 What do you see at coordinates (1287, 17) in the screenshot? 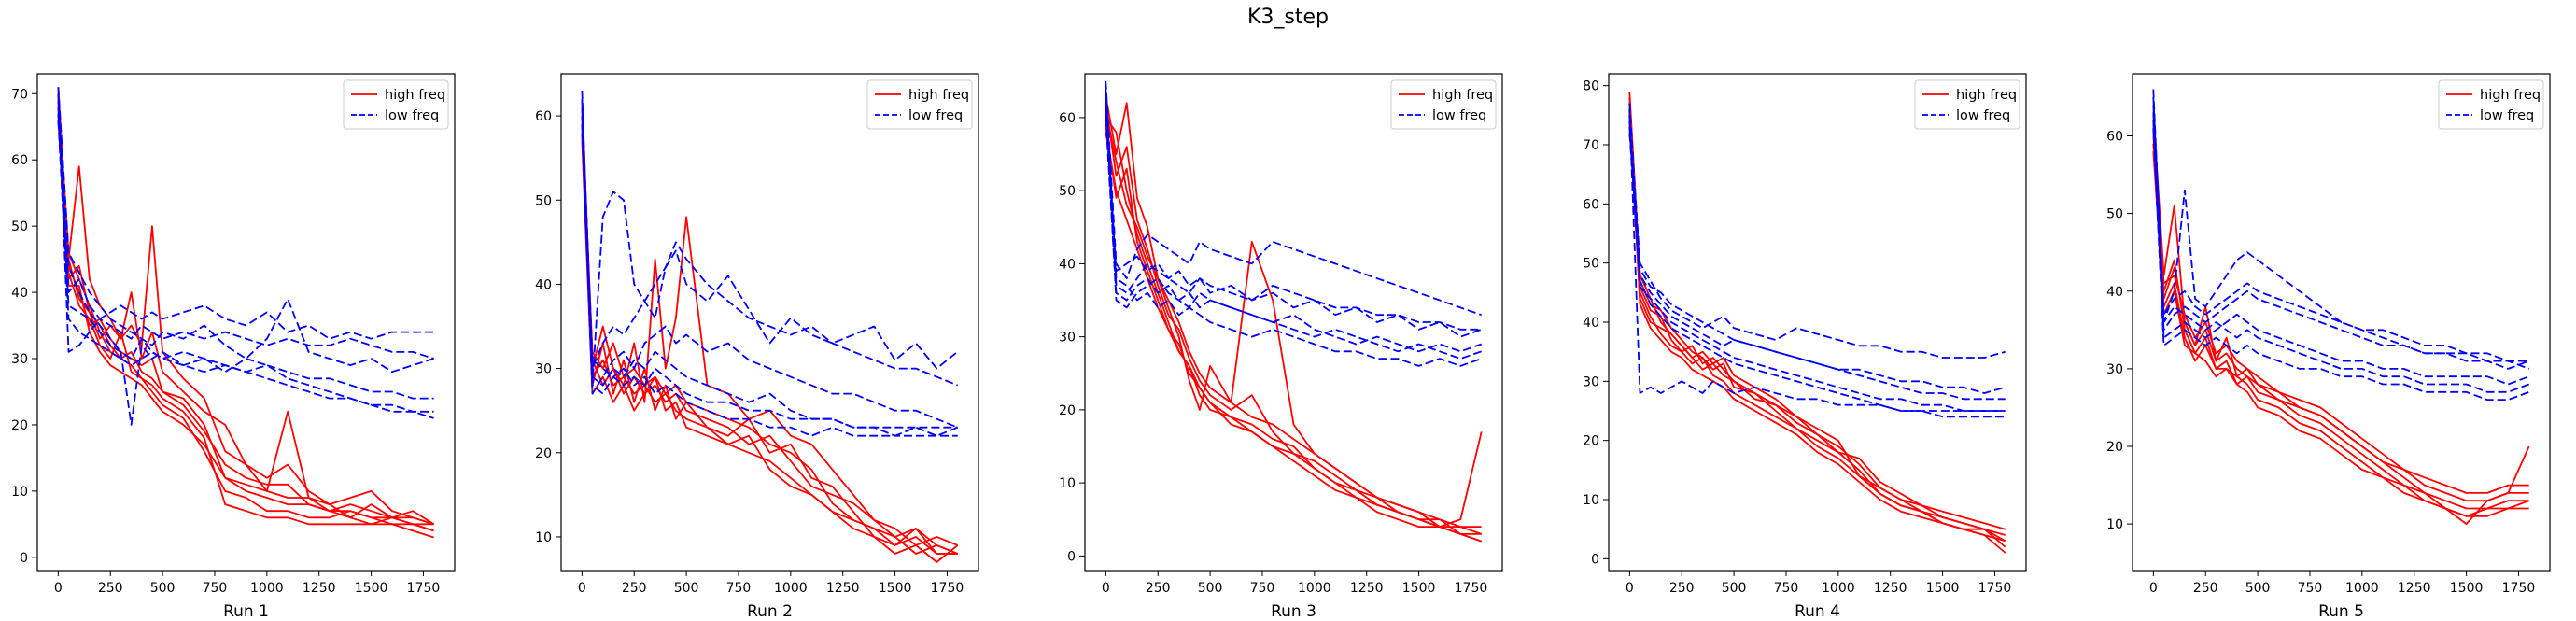
I see `figure-title: K3_step` at bounding box center [1287, 17].